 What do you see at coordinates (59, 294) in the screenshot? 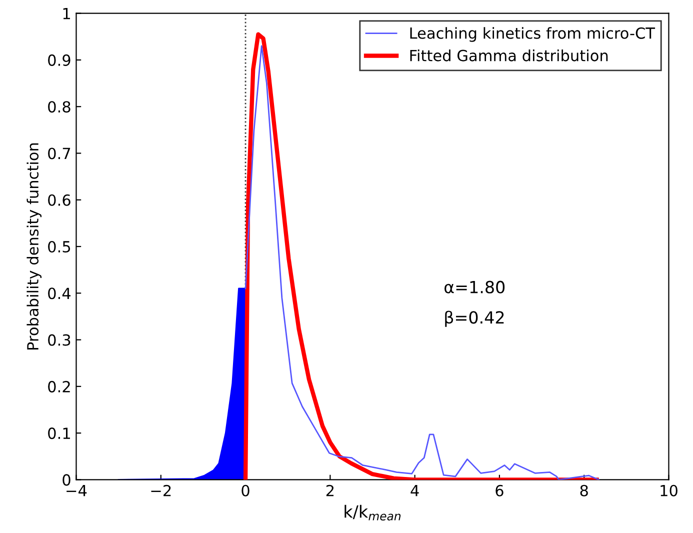
I see `y-tick-label: 0.4` at bounding box center [59, 294].